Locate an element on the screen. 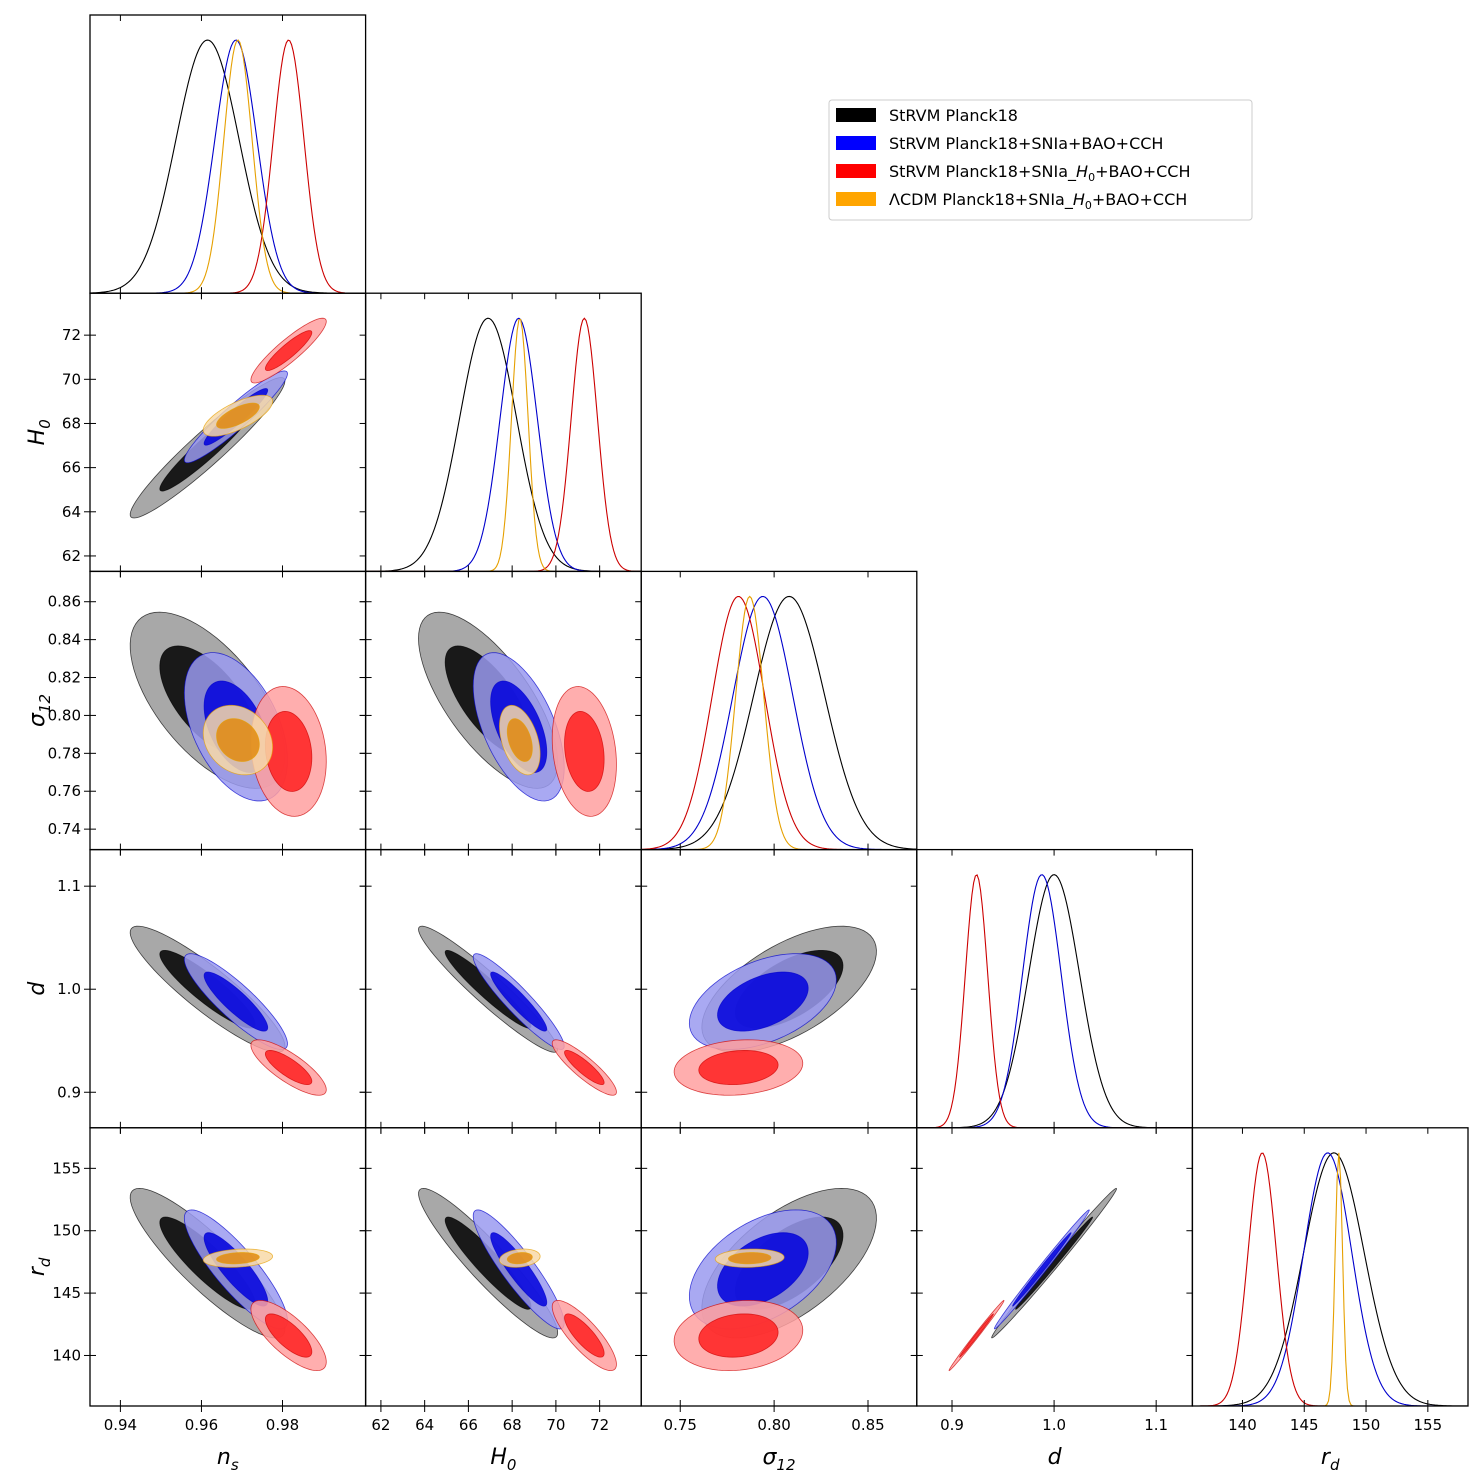 The height and width of the screenshot is (1481, 1483). panel-frame-d-d is located at coordinates (1055, 988).